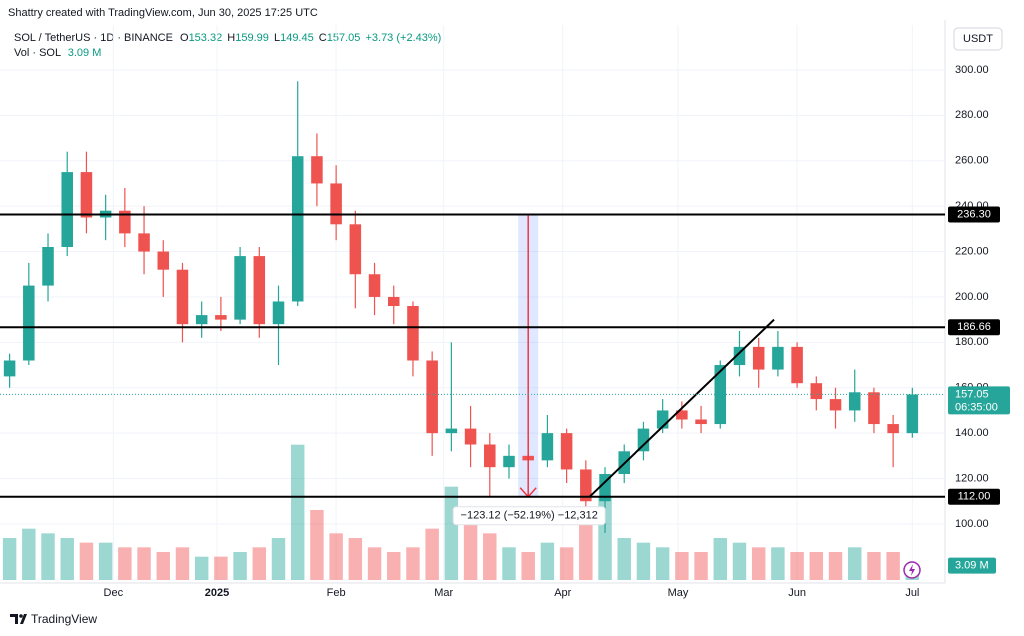 Image resolution: width=1024 pixels, height=636 pixels. I want to click on change: +3.73 (+2.43%), so click(403, 38).